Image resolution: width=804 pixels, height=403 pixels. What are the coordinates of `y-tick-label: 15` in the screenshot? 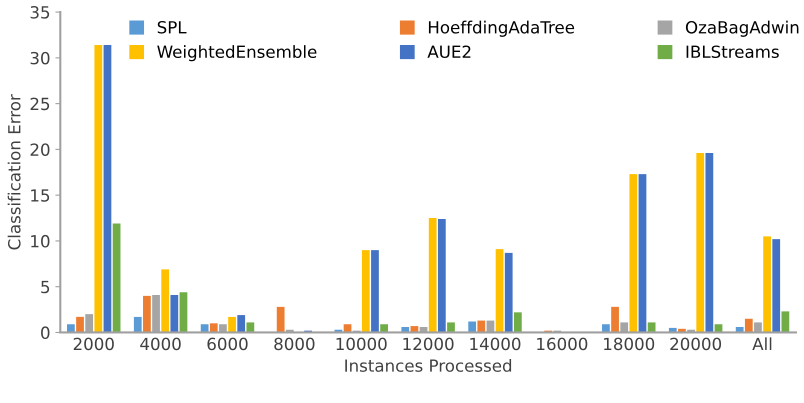 It's located at (40, 195).